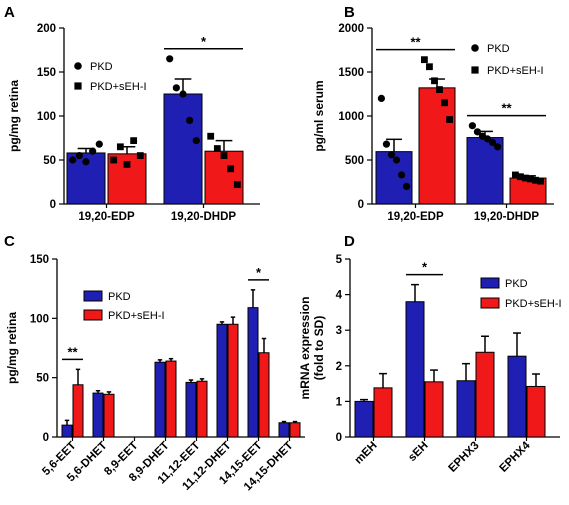 The image size is (569, 505). What do you see at coordinates (366, 453) in the screenshot?
I see `x-tick-label: mEH` at bounding box center [366, 453].